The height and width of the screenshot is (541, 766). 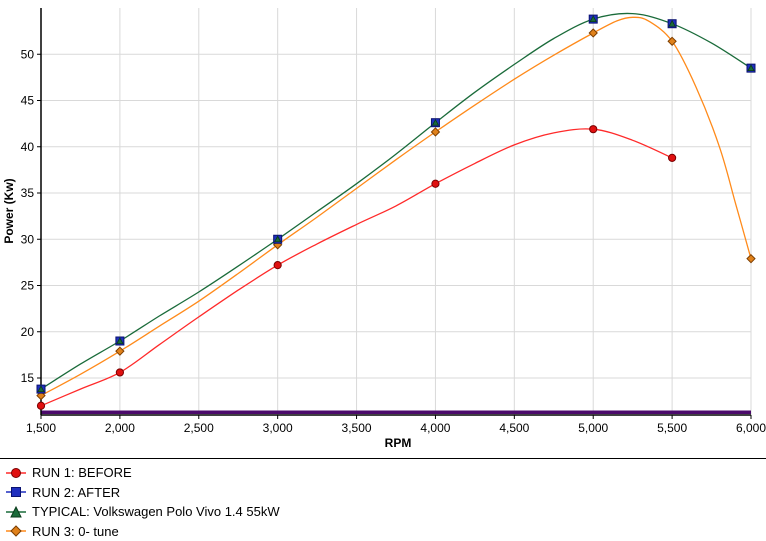 What do you see at coordinates (28, 147) in the screenshot?
I see `y-tick-label: 40` at bounding box center [28, 147].